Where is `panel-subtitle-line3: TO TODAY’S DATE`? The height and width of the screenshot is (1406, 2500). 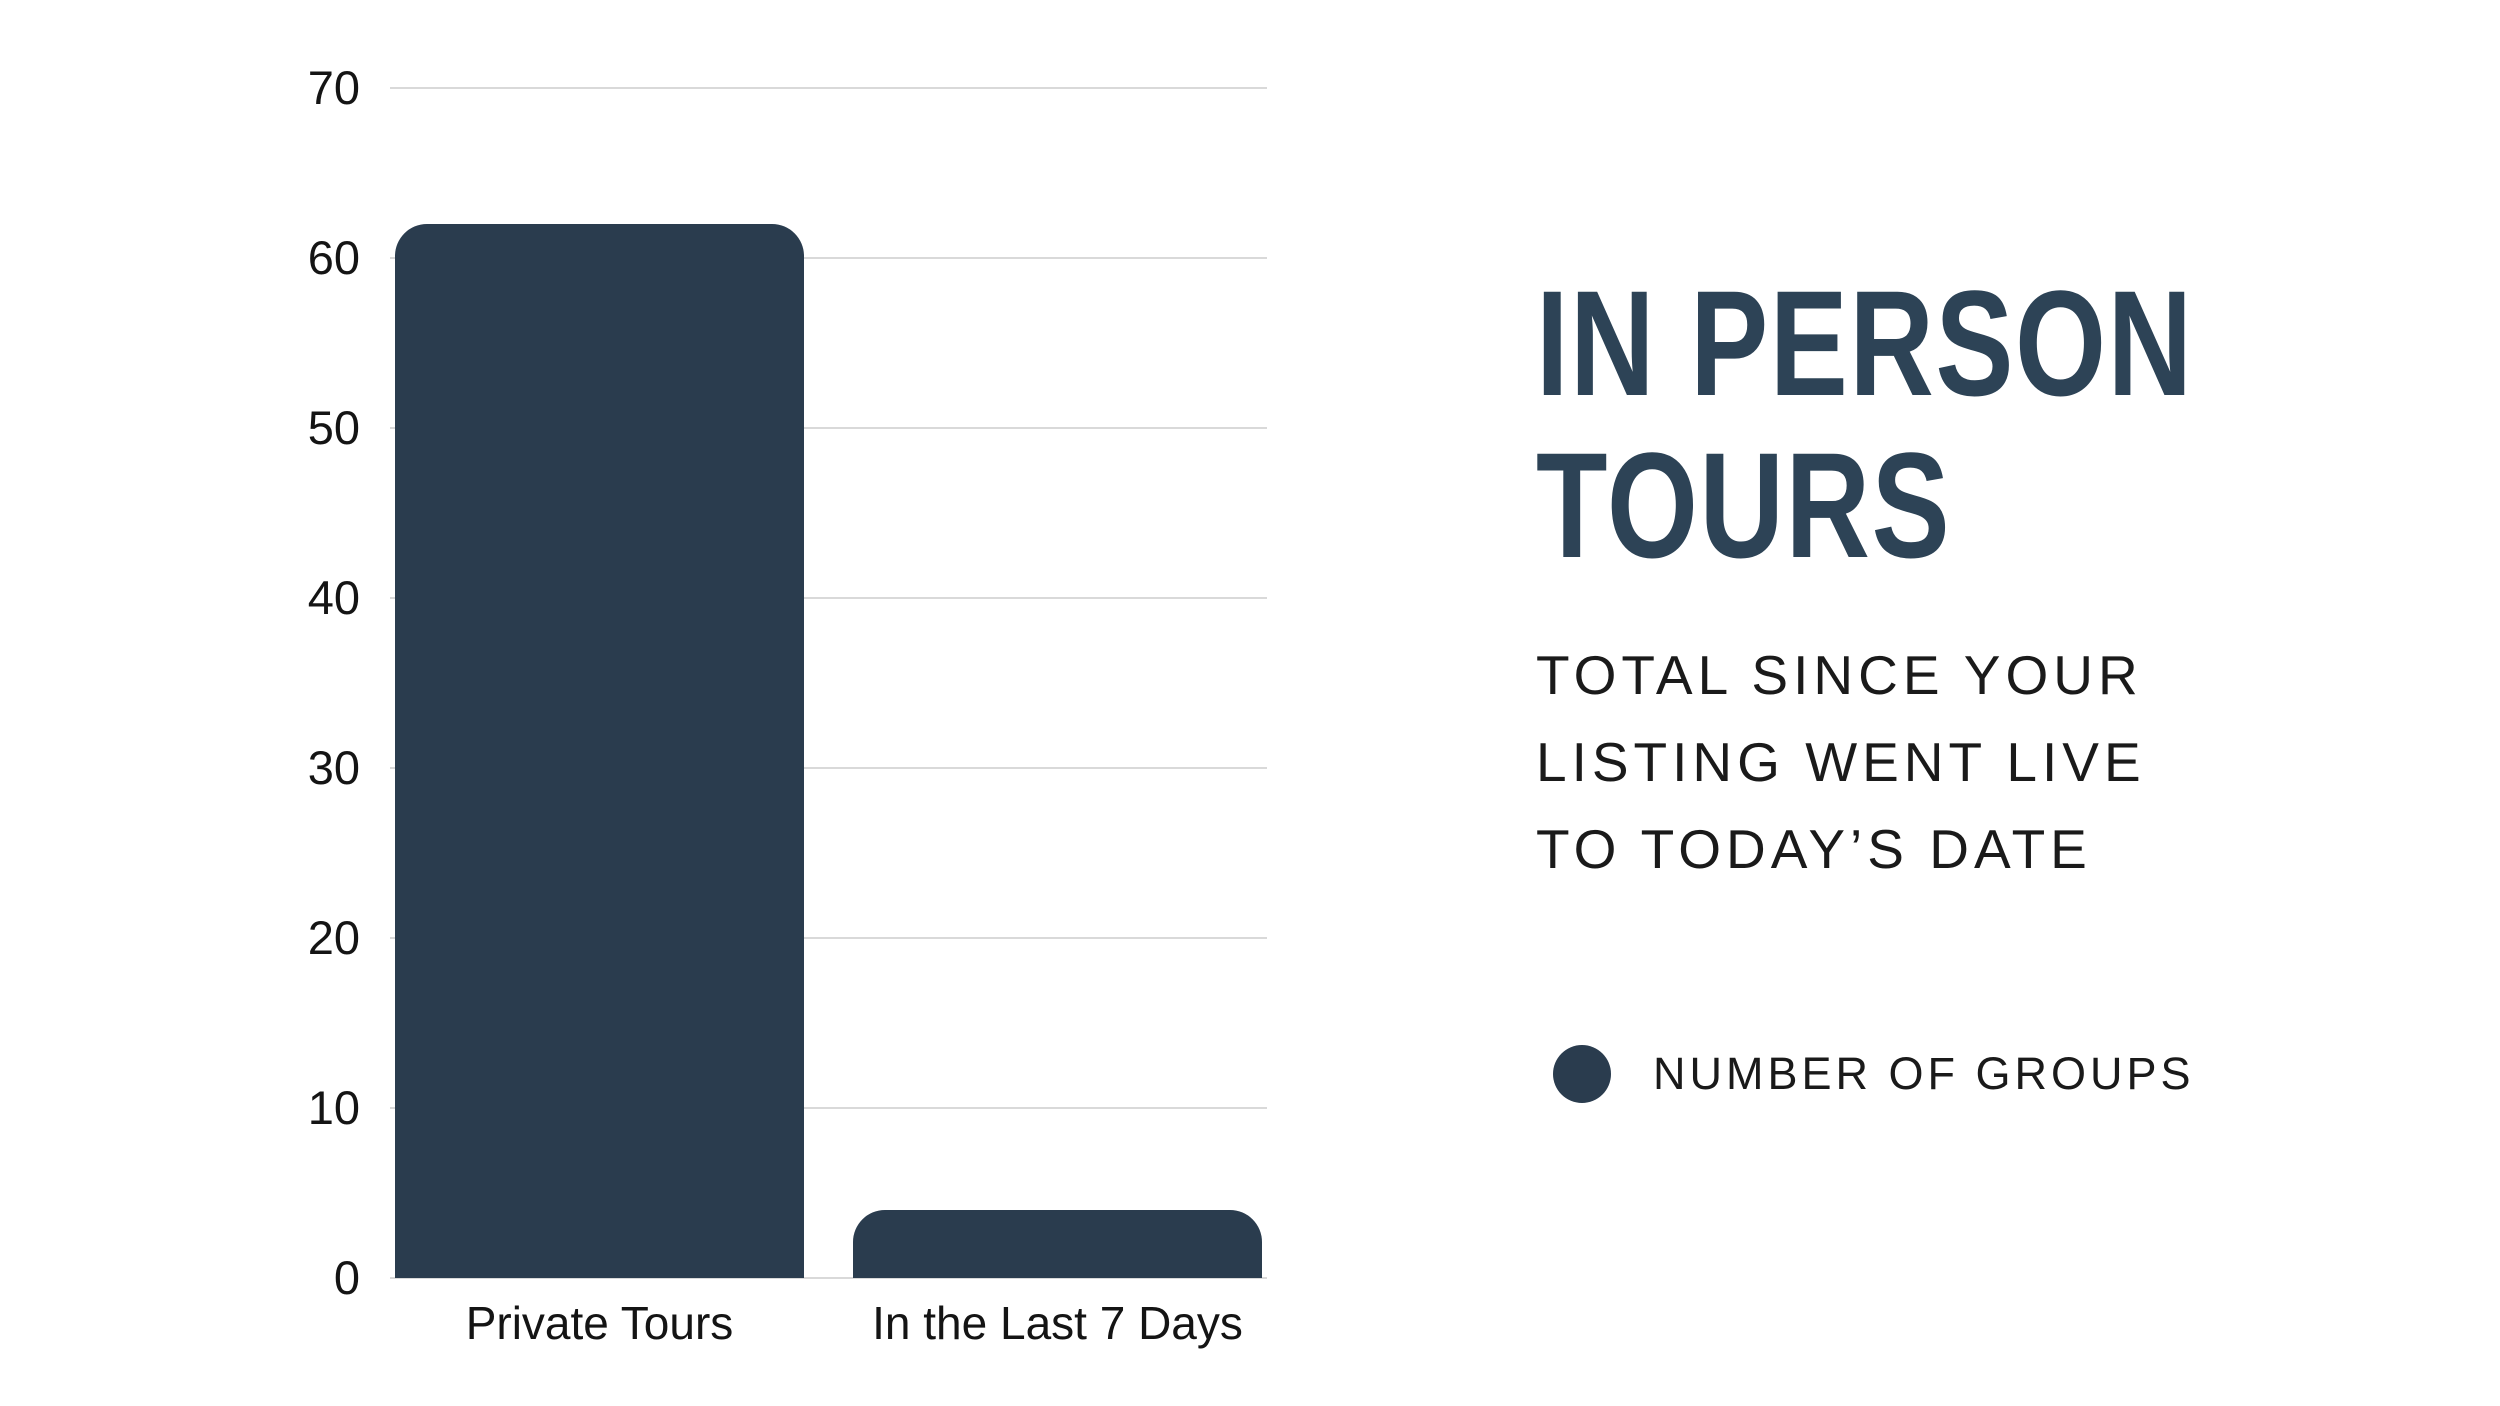 panel-subtitle-line3: TO TODAY’S DATE is located at coordinates (1814, 849).